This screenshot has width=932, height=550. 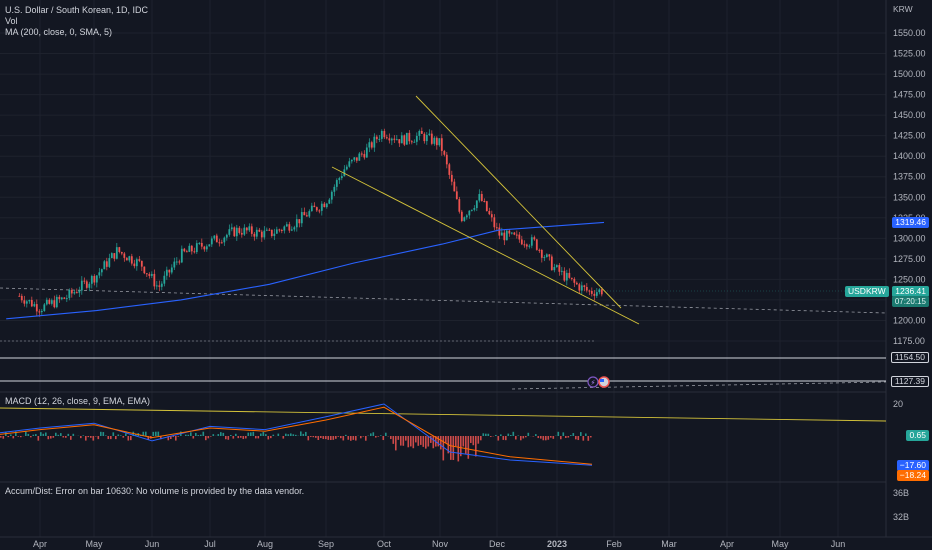 What do you see at coordinates (909, 115) in the screenshot?
I see `price-tick-label: 1450.00` at bounding box center [909, 115].